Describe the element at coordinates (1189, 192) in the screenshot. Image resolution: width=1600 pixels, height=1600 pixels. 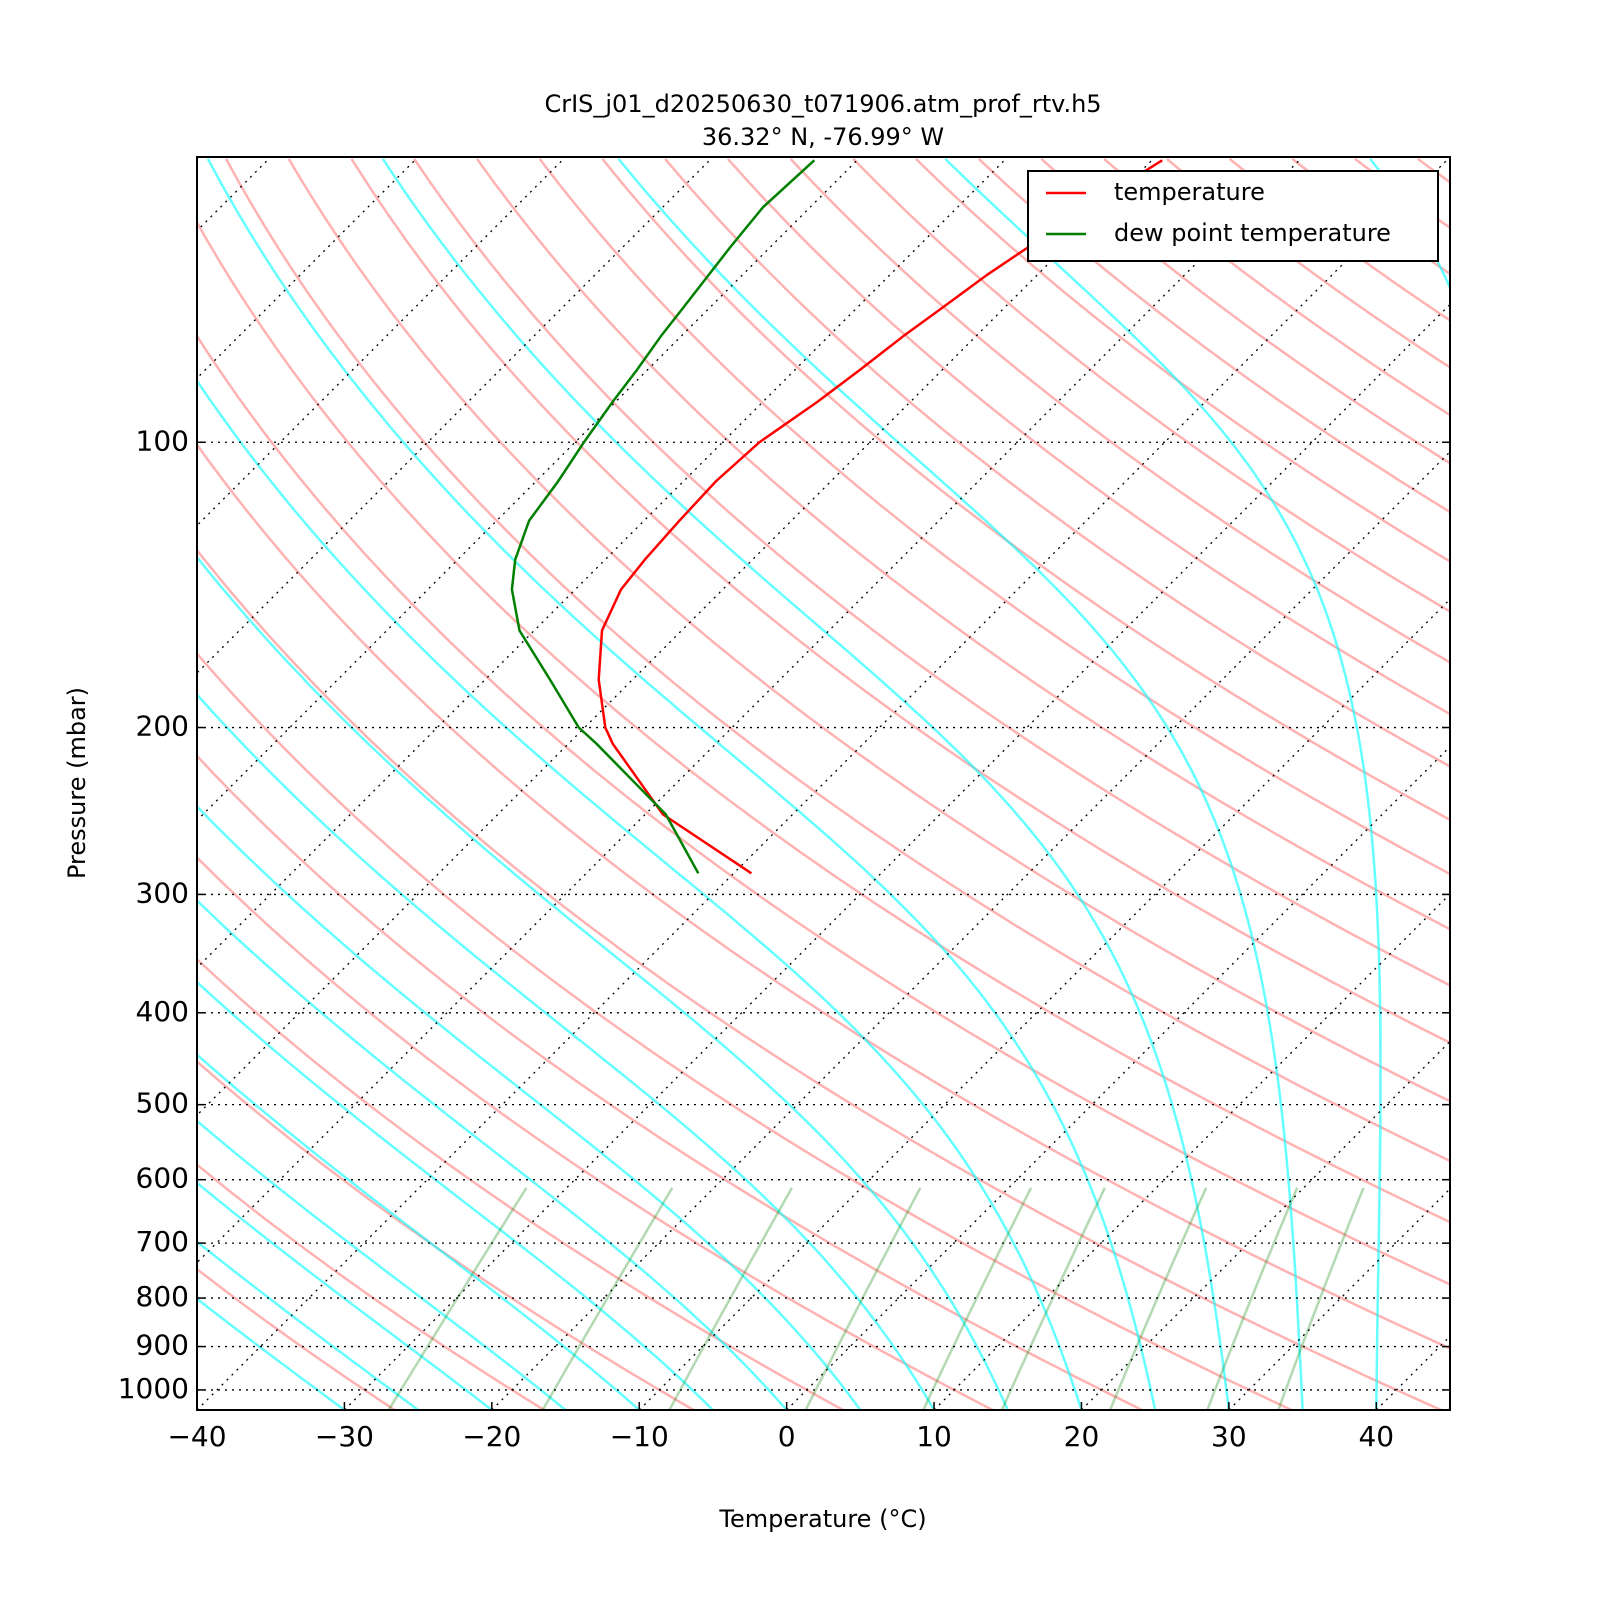
I see `legend-label: temperature` at that location.